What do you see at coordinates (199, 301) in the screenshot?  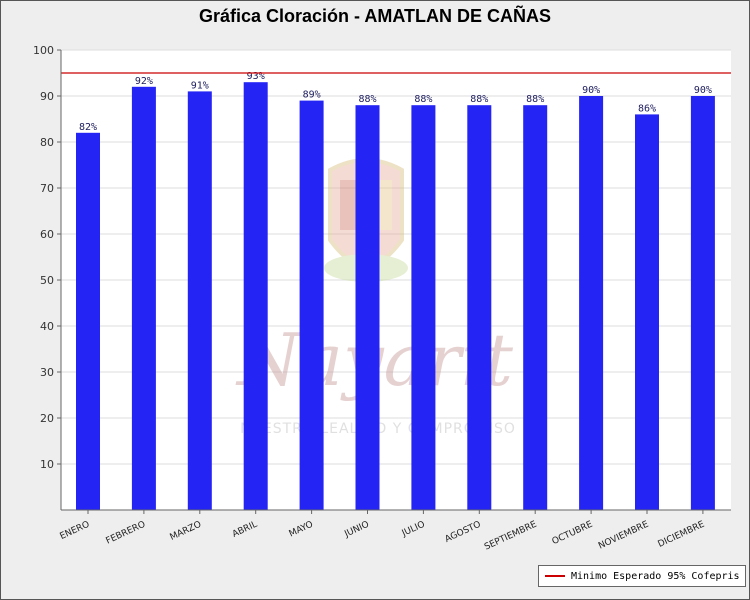 I see `bar-marzo` at bounding box center [199, 301].